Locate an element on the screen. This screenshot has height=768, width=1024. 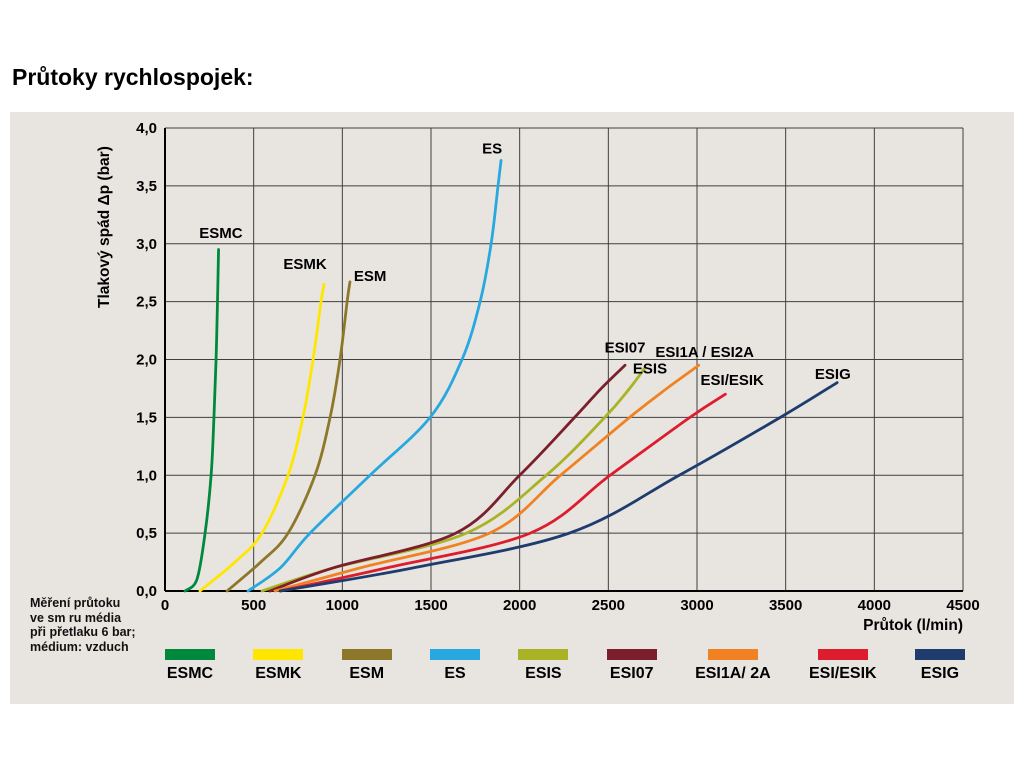
legend-item: ESMC is located at coordinates (190, 666).